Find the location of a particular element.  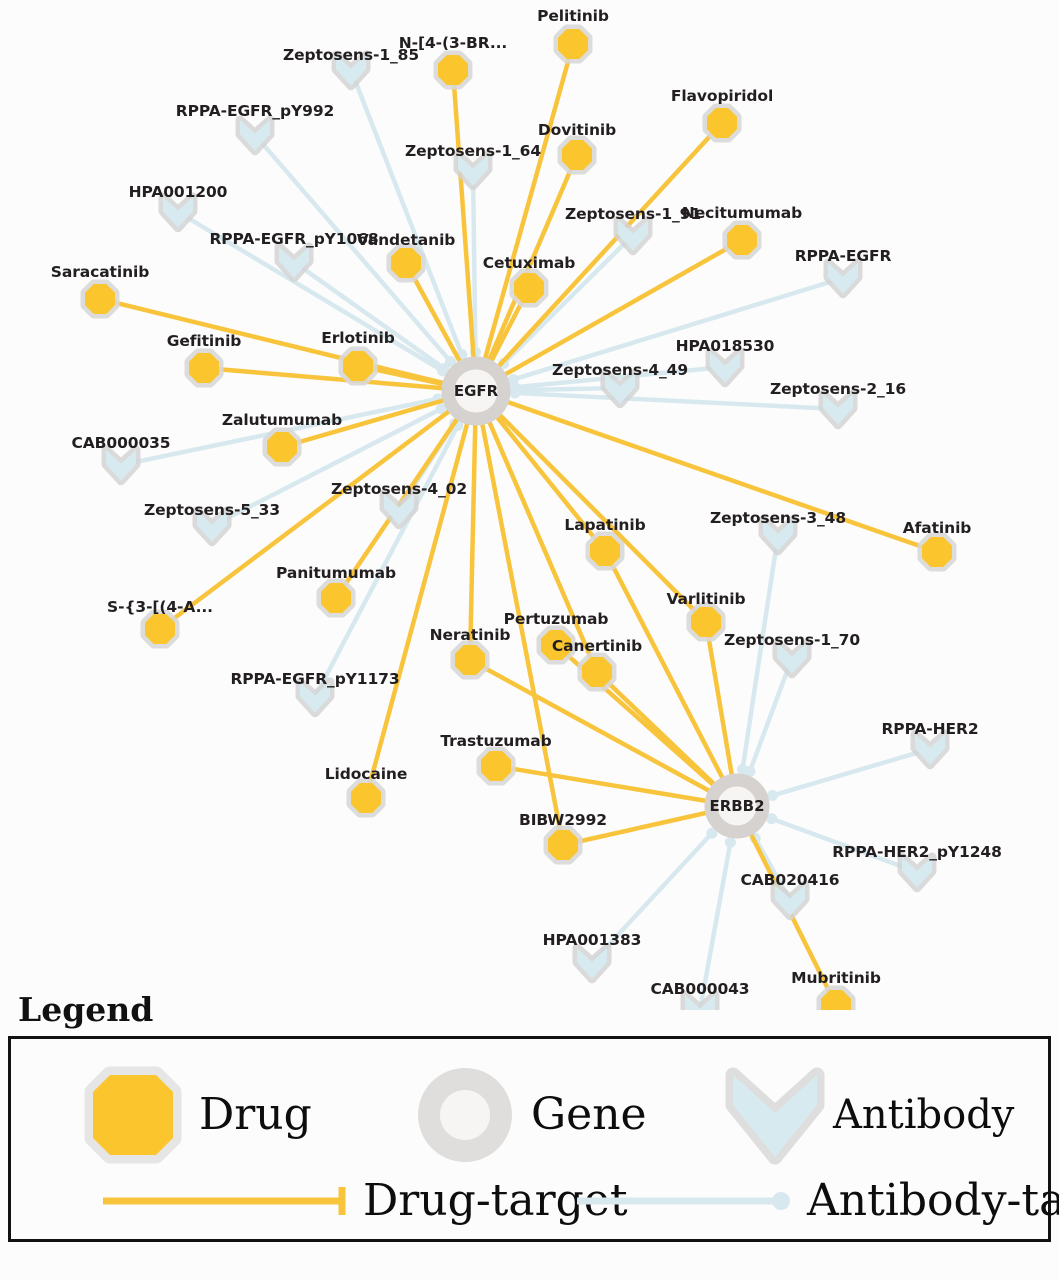

legend-item-drug-target: Drug-target is located at coordinates (363, 1201).